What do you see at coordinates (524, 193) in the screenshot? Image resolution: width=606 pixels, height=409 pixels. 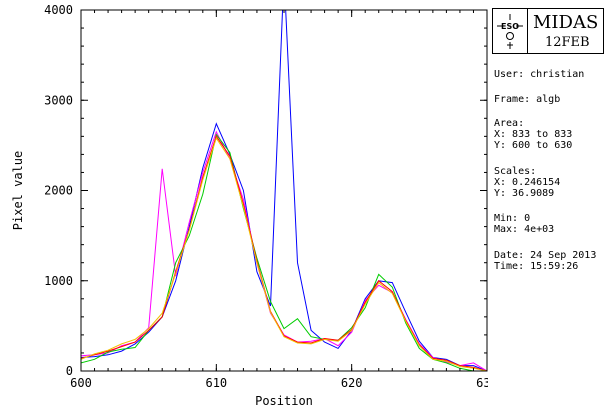 I see `scale-y: Y: 36.9089` at bounding box center [524, 193].